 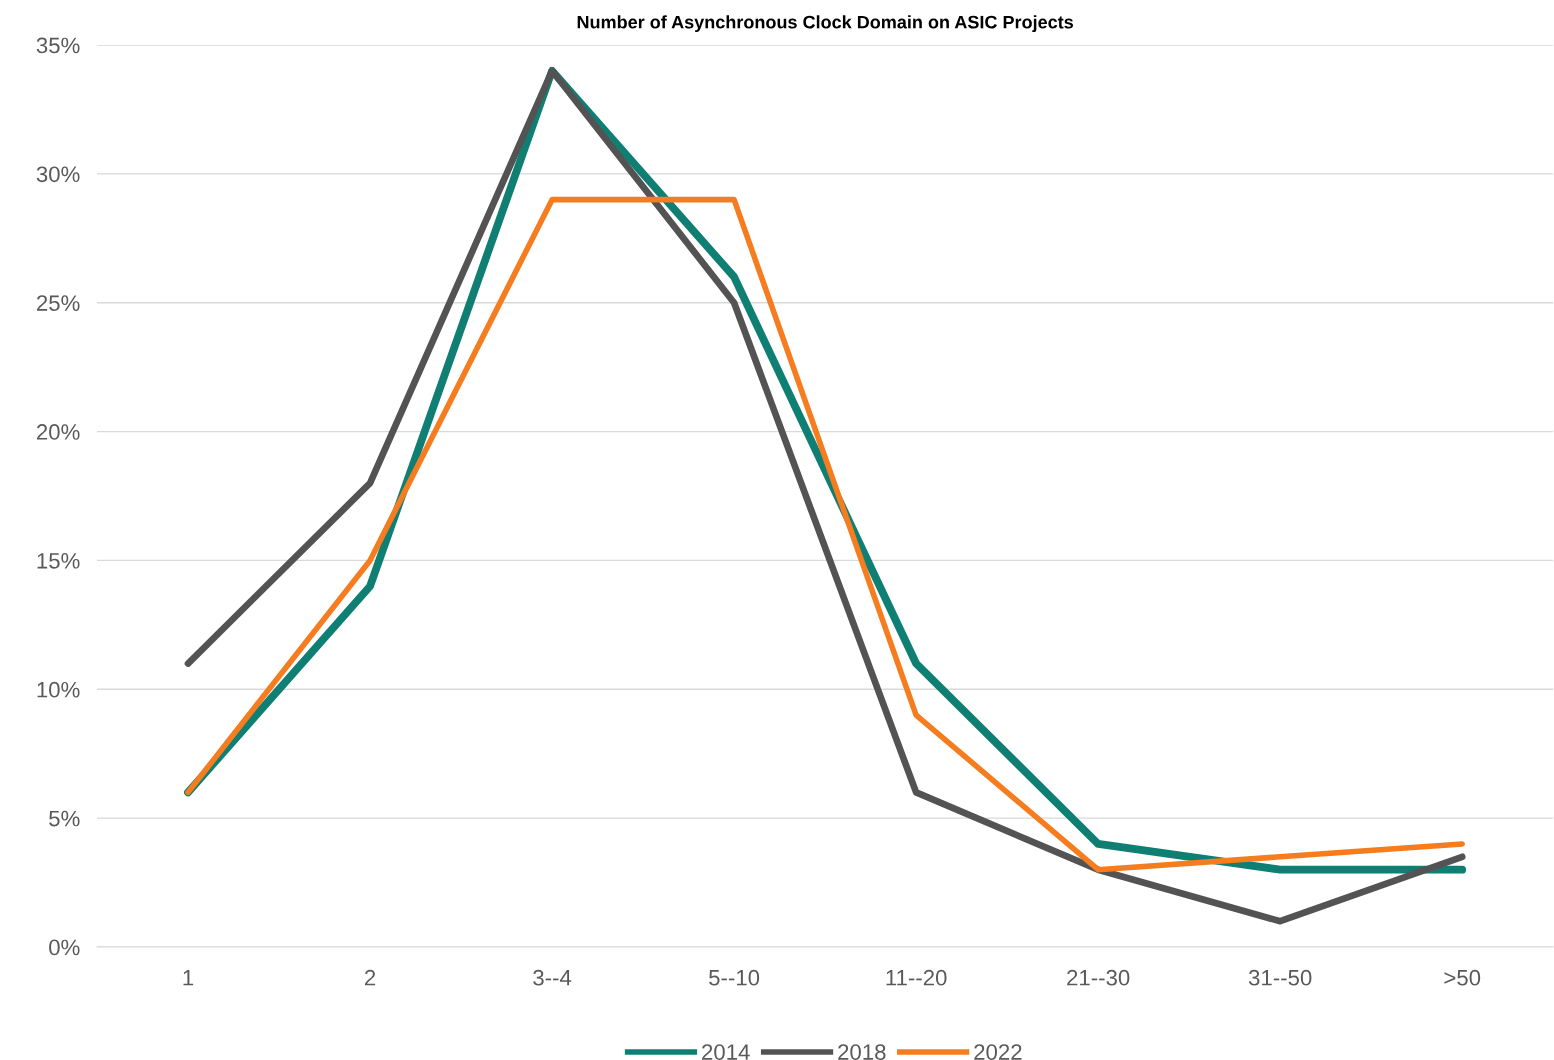 I want to click on x-tick-label: 31--50, so click(x=1280, y=977).